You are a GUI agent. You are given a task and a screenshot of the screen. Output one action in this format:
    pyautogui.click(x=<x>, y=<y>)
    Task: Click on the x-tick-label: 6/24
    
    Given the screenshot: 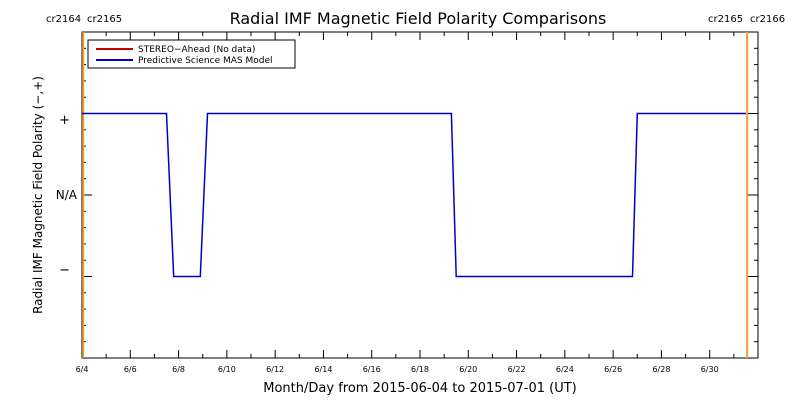 What is the action you would take?
    pyautogui.click(x=565, y=369)
    